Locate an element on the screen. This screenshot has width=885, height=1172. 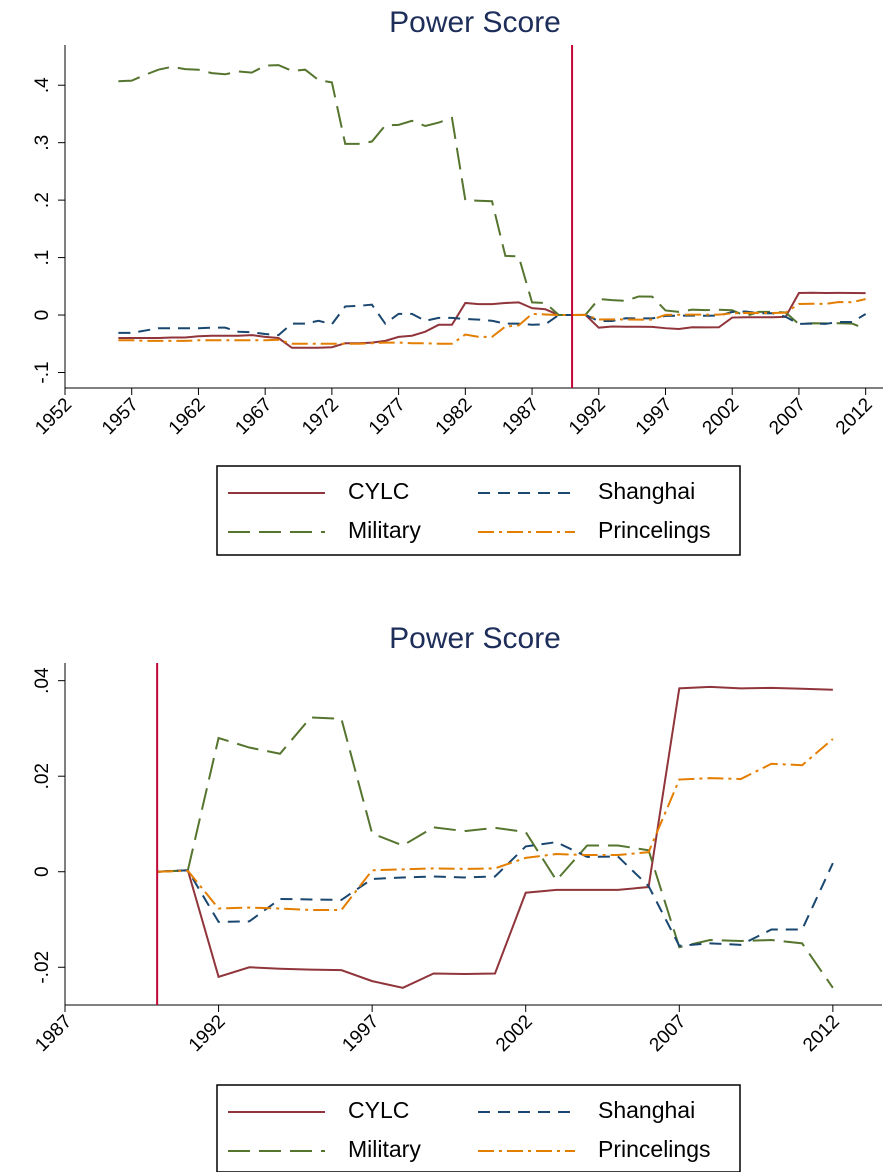
x-tick-label: 1962 is located at coordinates (187, 416).